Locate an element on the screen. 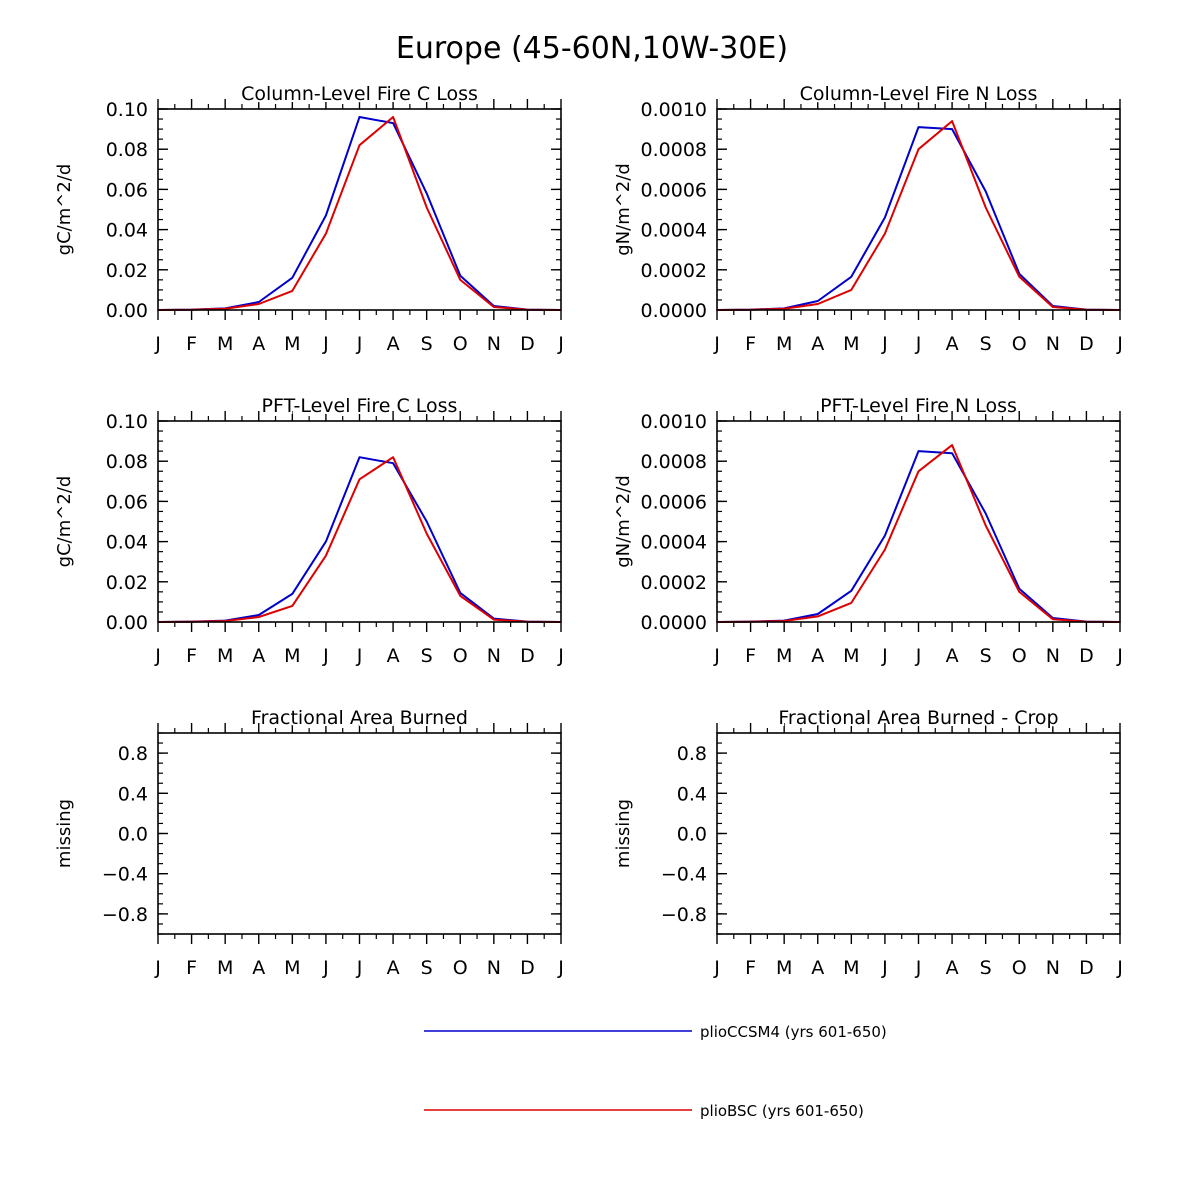 The image size is (1184, 1188). y-tick-label: −0.8 is located at coordinates (125, 915).